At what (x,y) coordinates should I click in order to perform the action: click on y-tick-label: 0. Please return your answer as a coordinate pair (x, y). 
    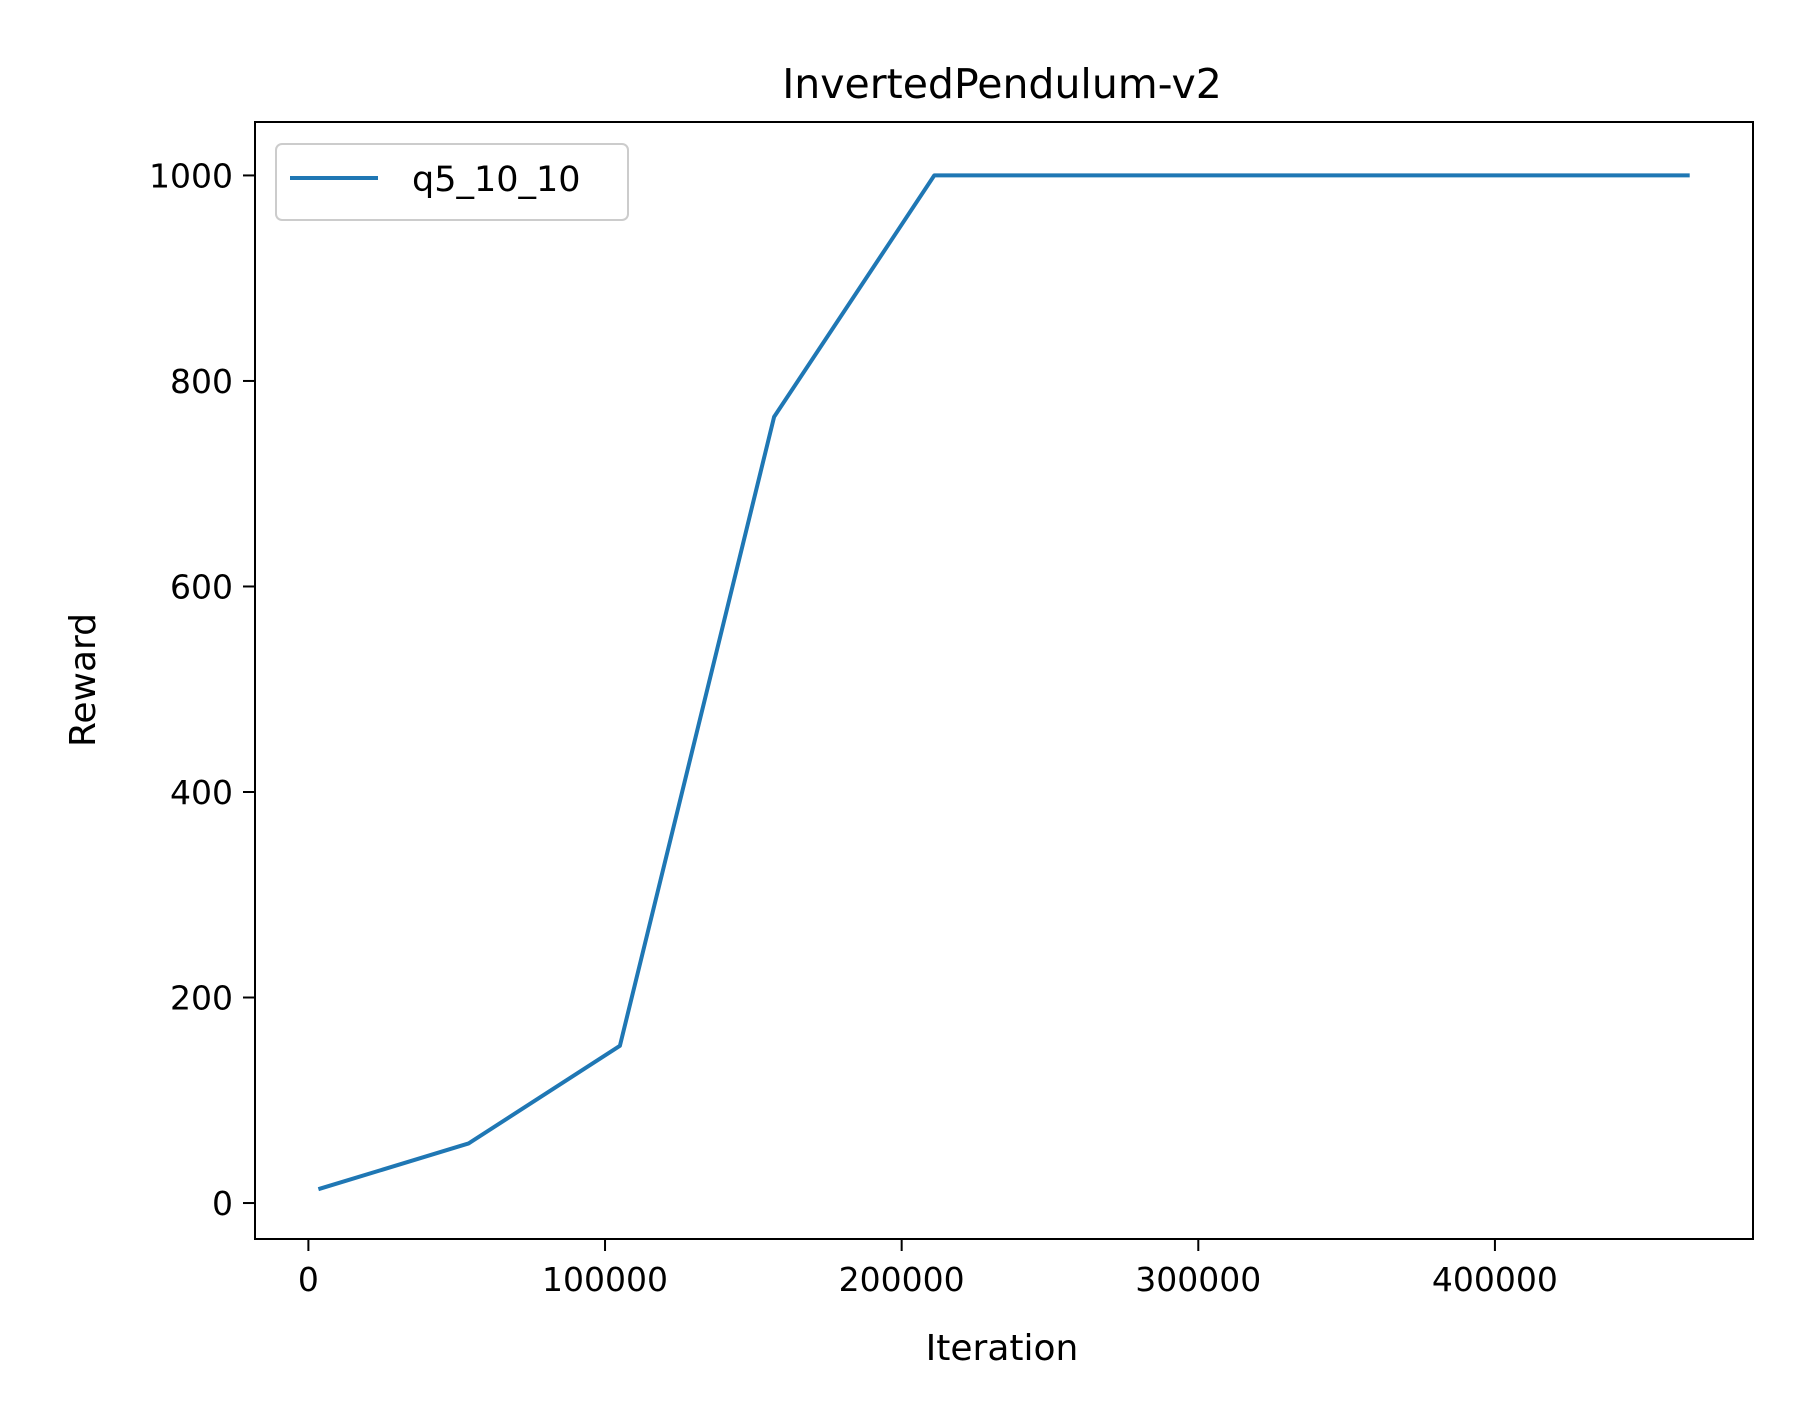
    Looking at the image, I should click on (222, 1203).